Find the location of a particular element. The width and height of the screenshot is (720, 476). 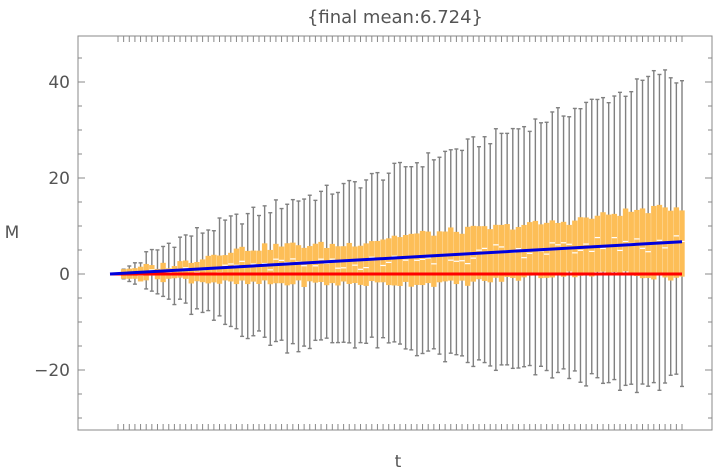

y-tick-label: −20 is located at coordinates (52, 371).